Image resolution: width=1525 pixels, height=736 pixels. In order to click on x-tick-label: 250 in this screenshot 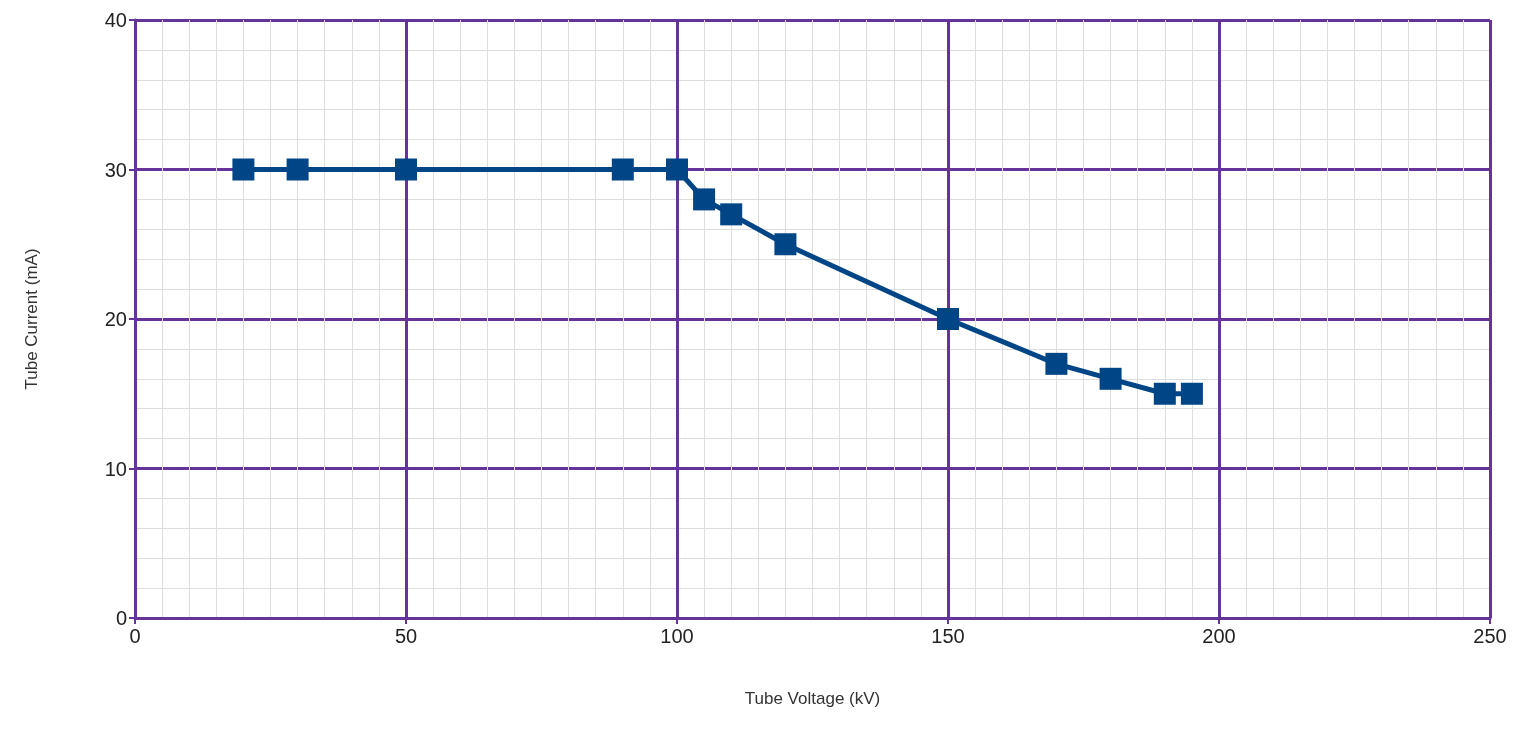, I will do `click(1490, 636)`.